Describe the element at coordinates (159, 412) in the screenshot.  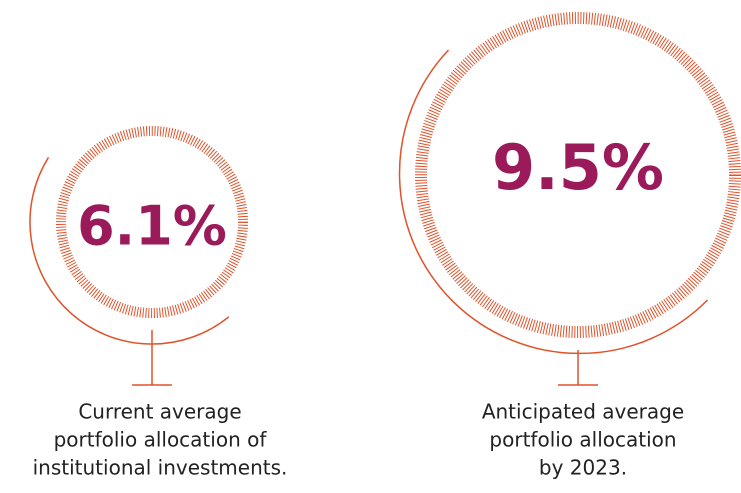
I see `caption-line: Current average` at that location.